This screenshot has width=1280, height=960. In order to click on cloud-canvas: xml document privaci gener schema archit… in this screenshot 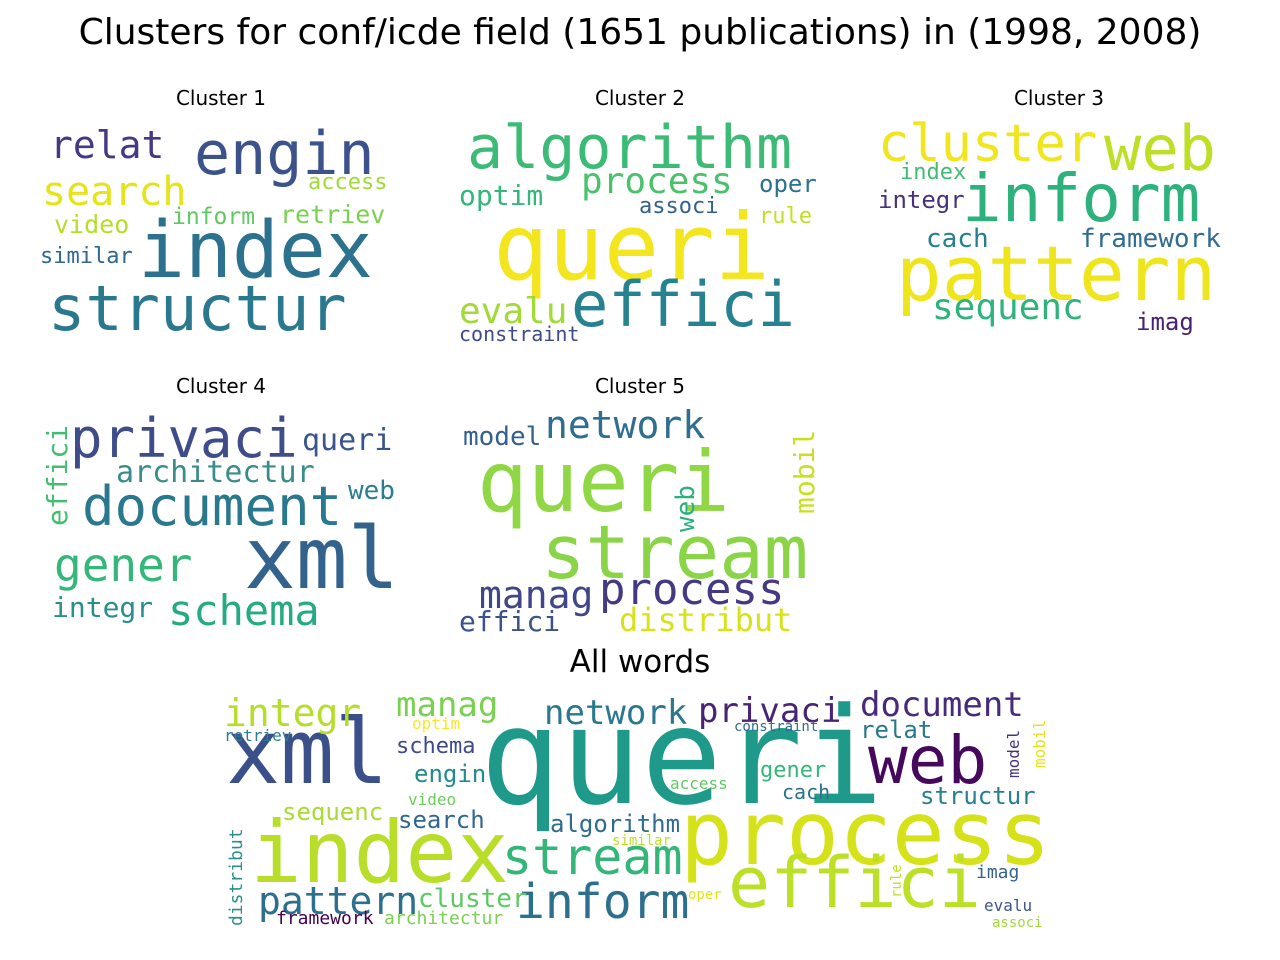, I will do `click(221, 519)`.